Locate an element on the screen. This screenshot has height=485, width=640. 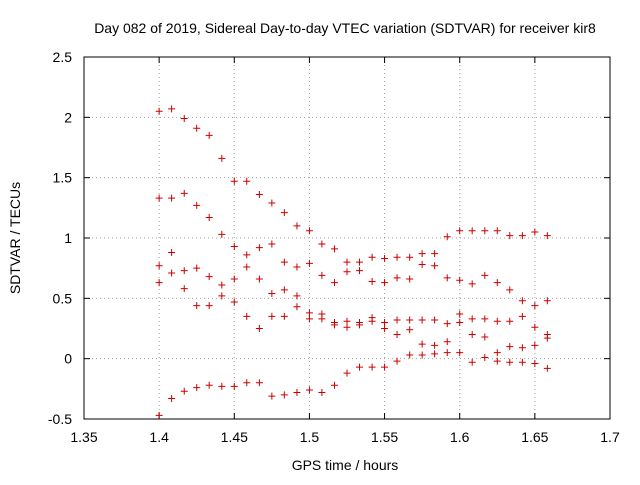
y-tick-label: 2 is located at coordinates (68, 117).